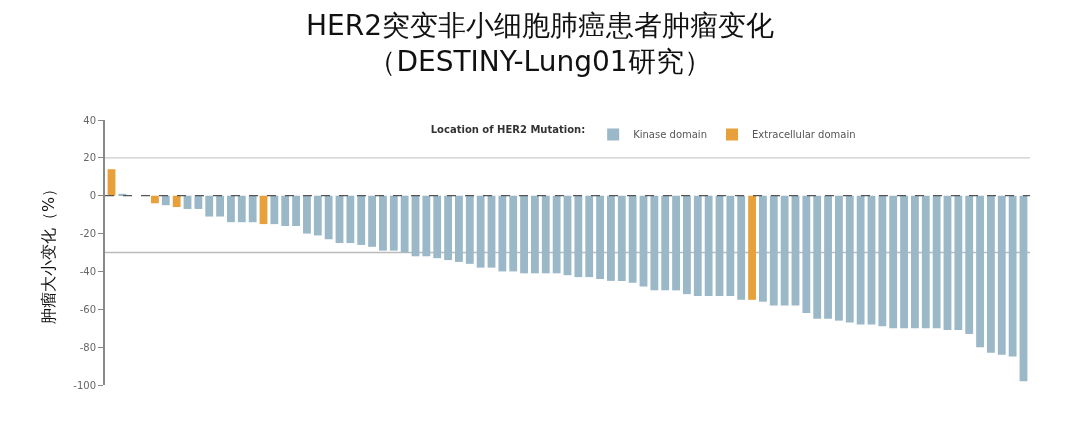  What do you see at coordinates (89, 120) in the screenshot?
I see `y-tick-label: 40` at bounding box center [89, 120].